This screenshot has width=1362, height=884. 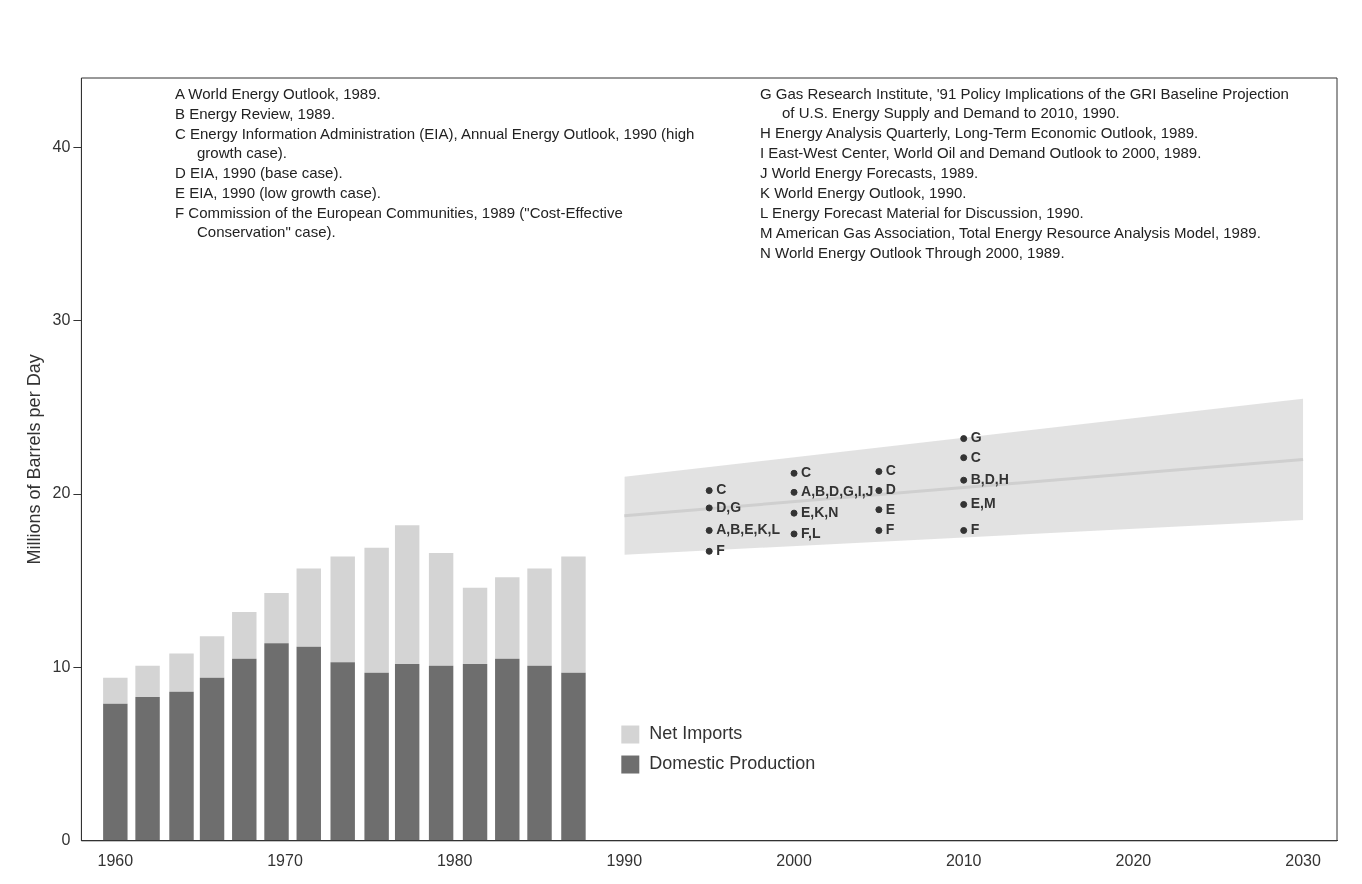 I want to click on x-tick-label: 1960, so click(x=115, y=860).